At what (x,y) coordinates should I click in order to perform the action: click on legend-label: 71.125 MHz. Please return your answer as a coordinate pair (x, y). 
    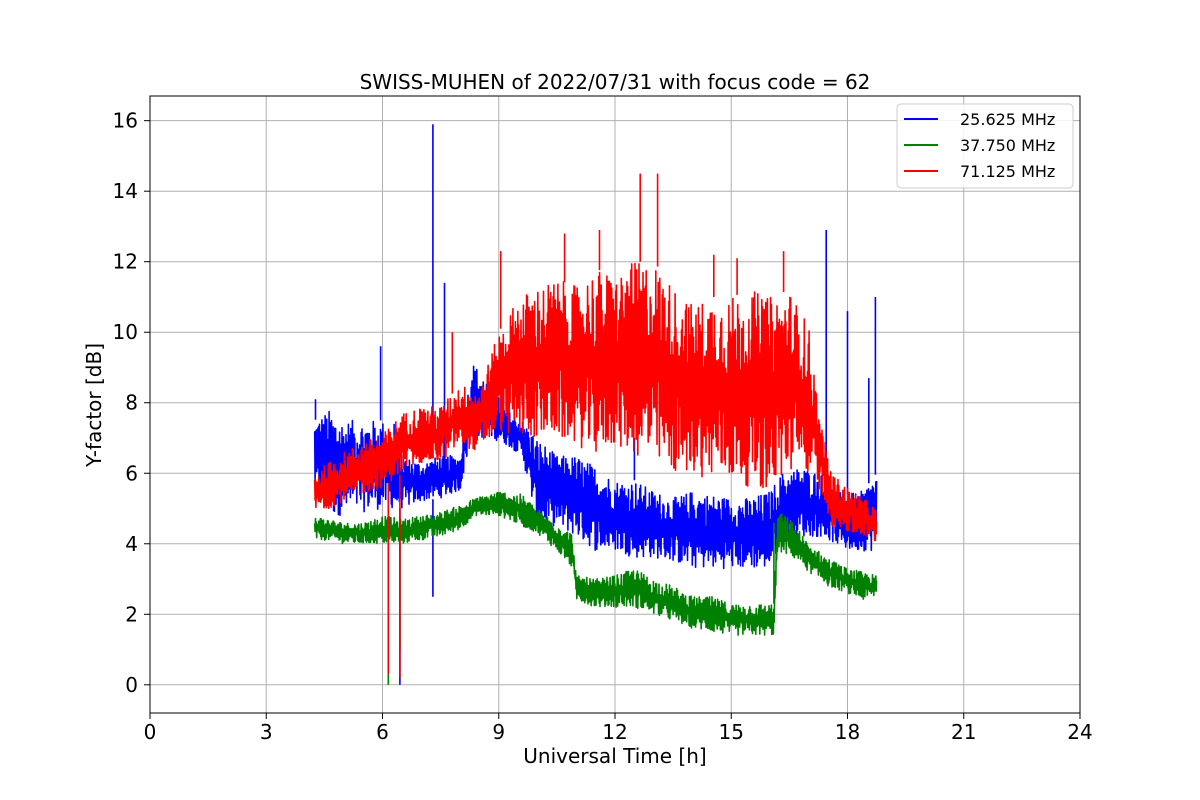
    Looking at the image, I should click on (1007, 171).